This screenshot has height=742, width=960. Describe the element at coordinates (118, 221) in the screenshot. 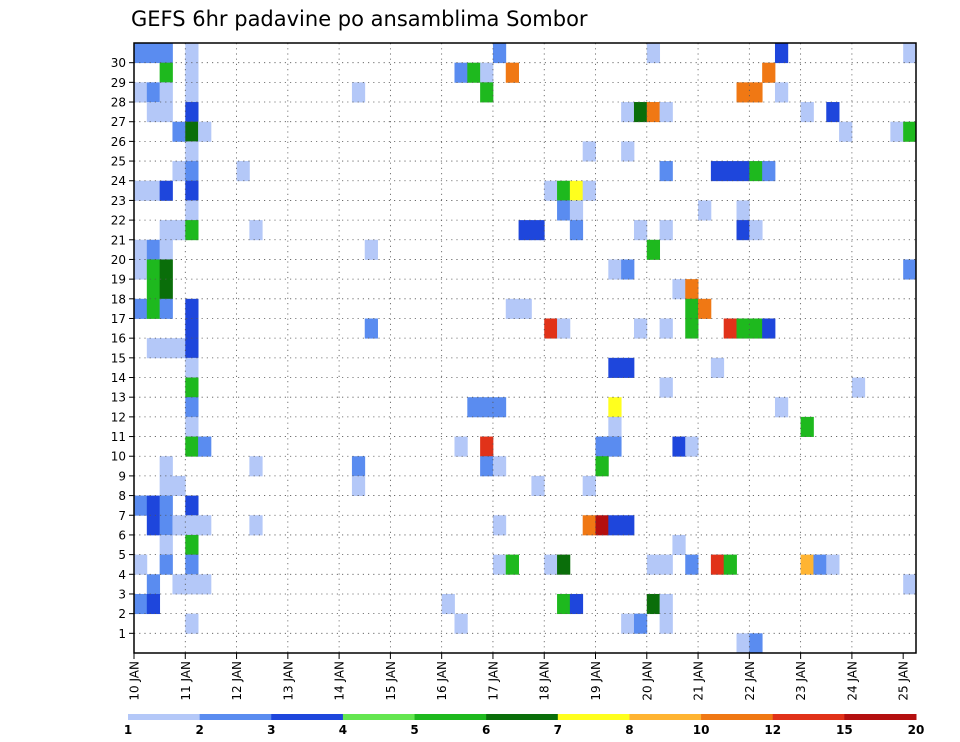

I see `y-tick-label: 22` at that location.